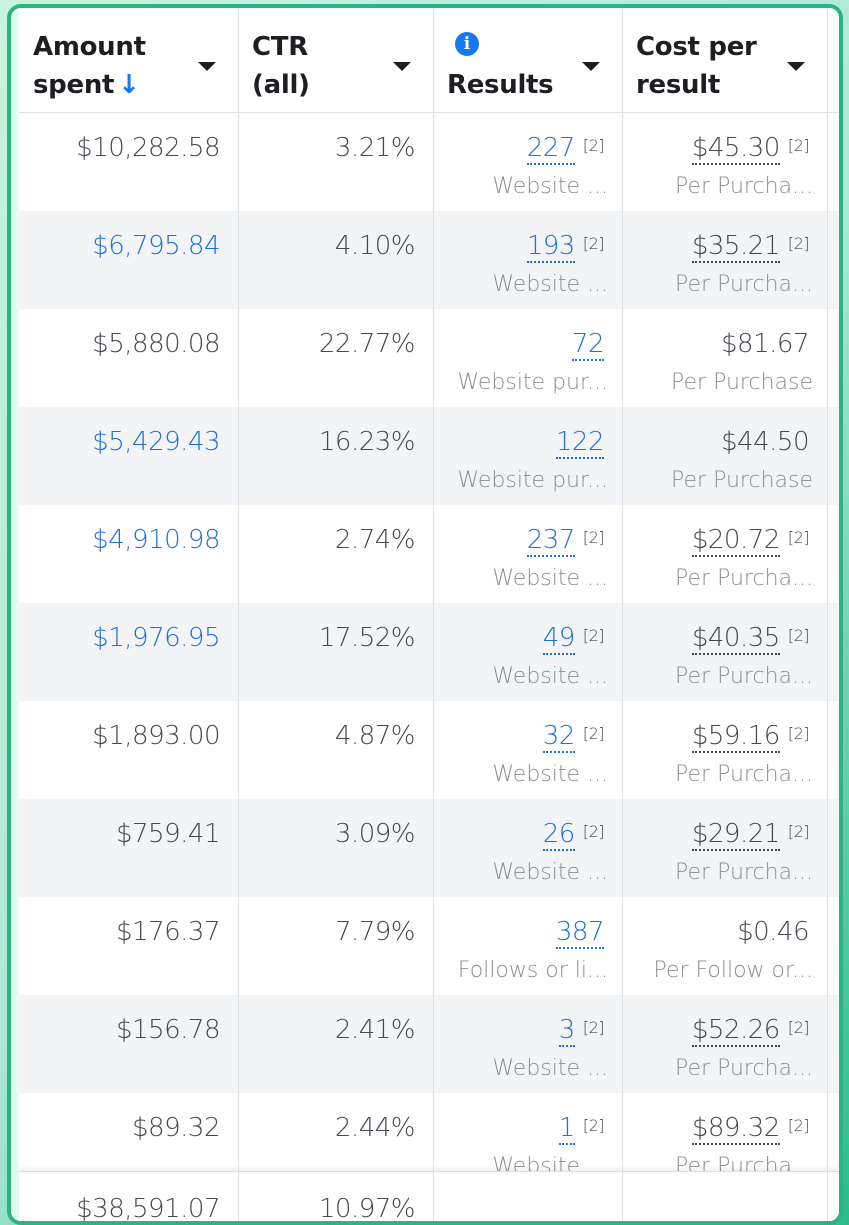 This screenshot has width=849, height=1225. I want to click on cost-per-result-number: $20.72, so click(735, 541).